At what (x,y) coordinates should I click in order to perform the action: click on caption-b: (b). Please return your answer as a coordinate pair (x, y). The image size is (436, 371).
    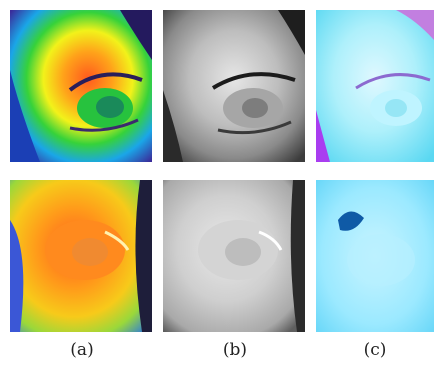
    Looking at the image, I should click on (235, 350).